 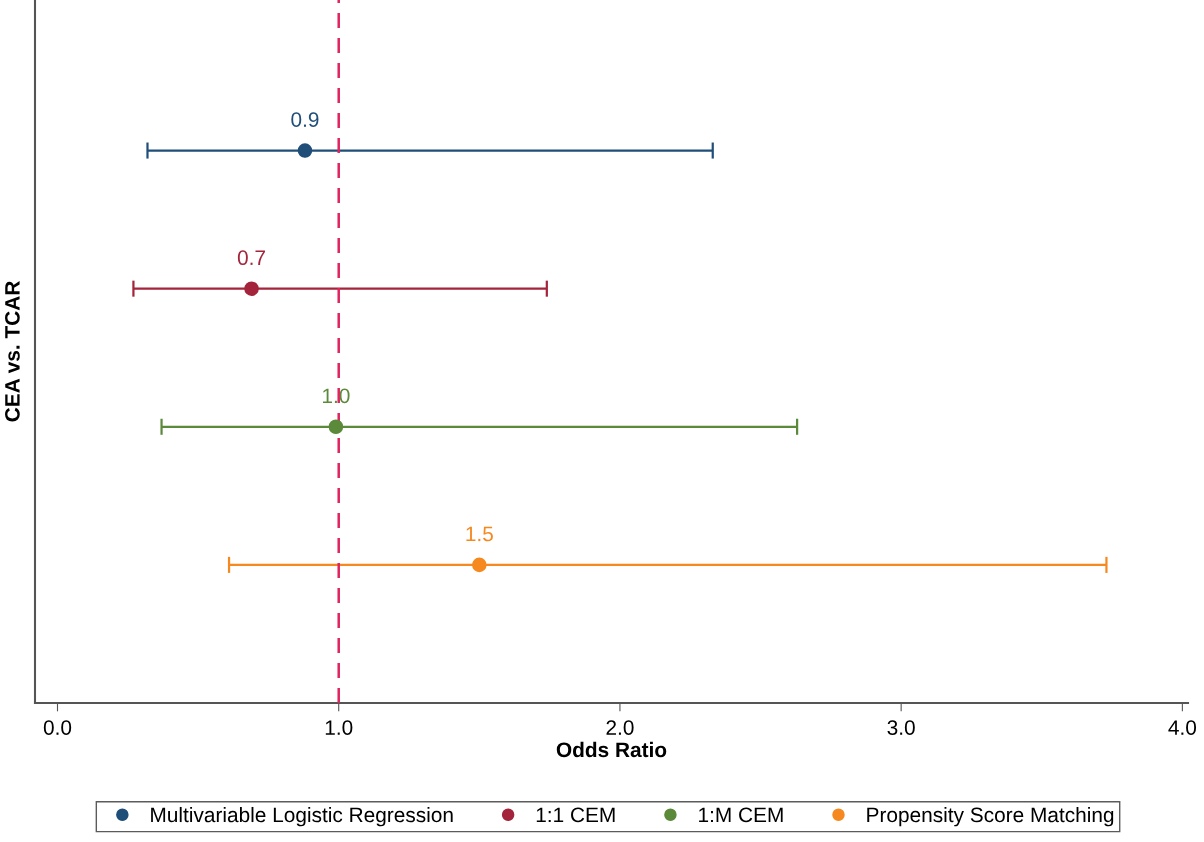 What do you see at coordinates (57, 727) in the screenshot?
I see `x-tick-label: 0.0` at bounding box center [57, 727].